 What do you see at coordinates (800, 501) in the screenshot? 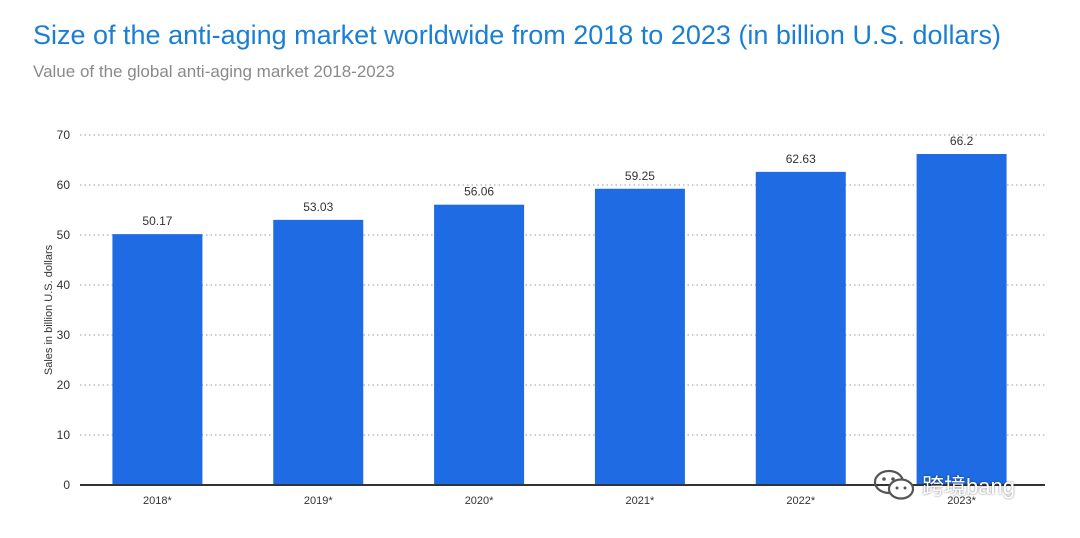
I see `x-category-label: 2022*` at bounding box center [800, 501].